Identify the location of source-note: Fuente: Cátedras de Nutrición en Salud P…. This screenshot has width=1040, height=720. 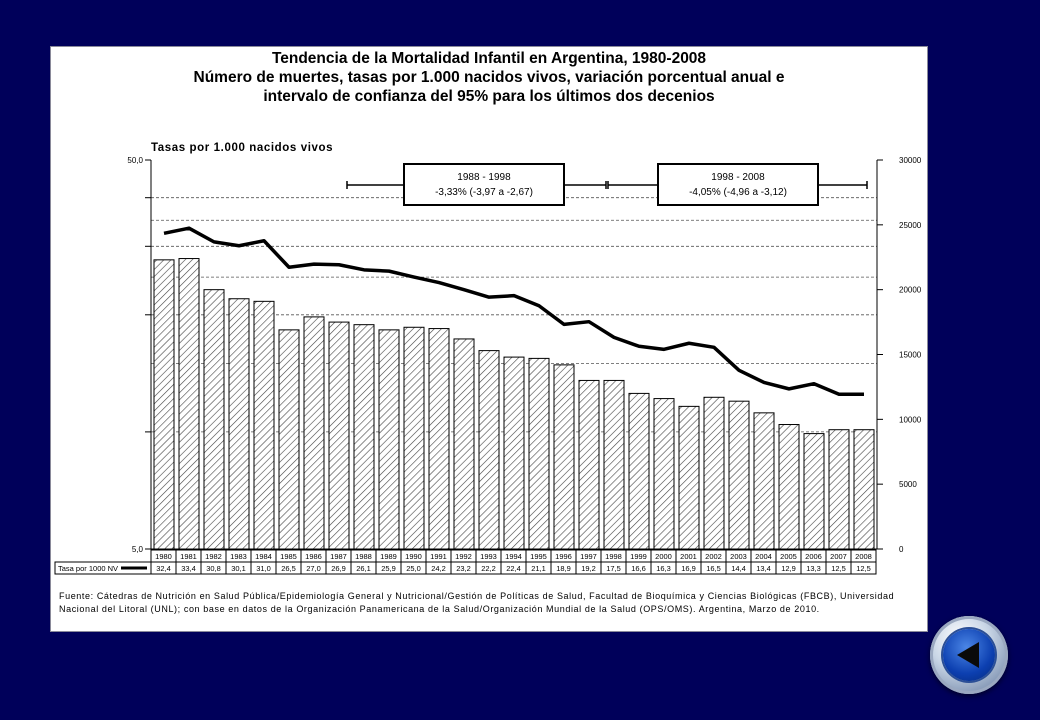
(477, 602).